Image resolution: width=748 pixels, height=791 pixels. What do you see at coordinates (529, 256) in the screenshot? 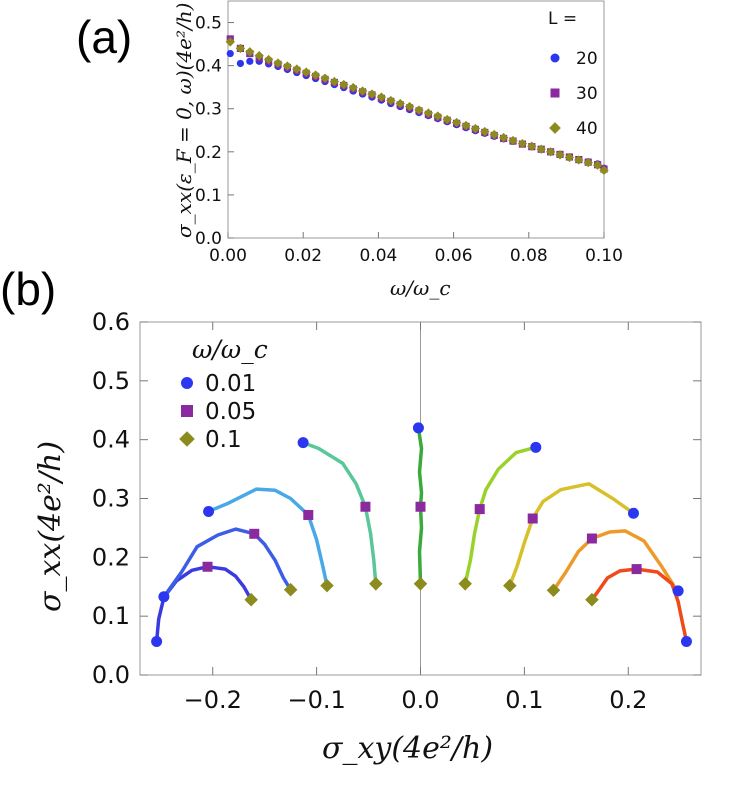
I see `panel-a-x-tick-label: 0.08` at bounding box center [529, 256].